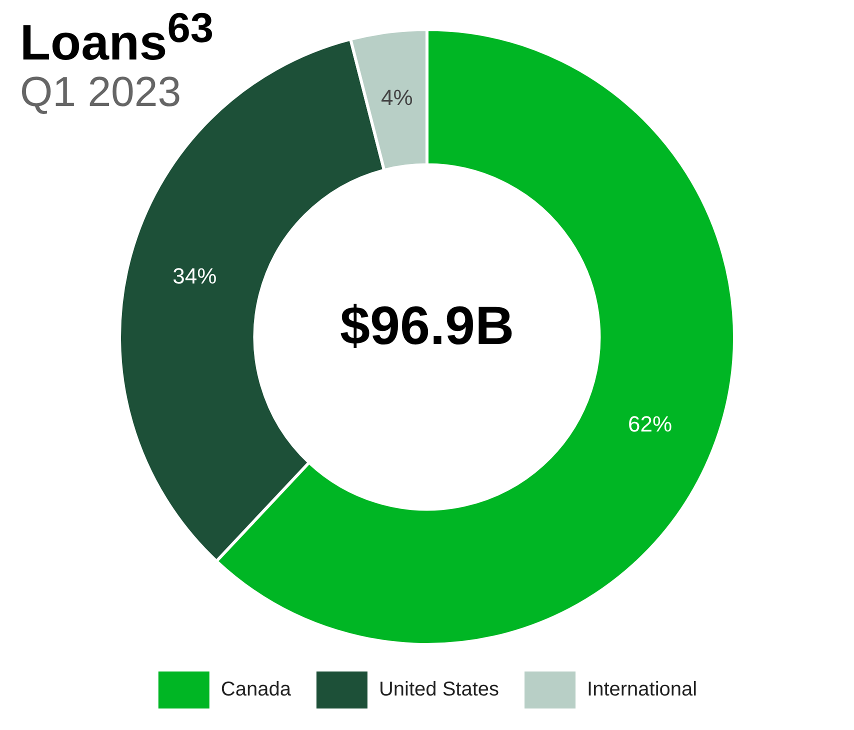 Image resolution: width=854 pixels, height=730 pixels. What do you see at coordinates (256, 689) in the screenshot?
I see `legend-label: Canada` at bounding box center [256, 689].